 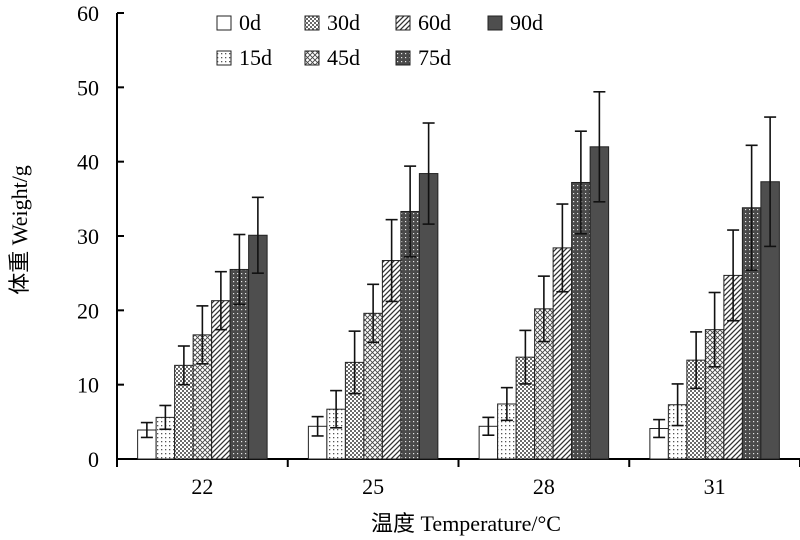 What do you see at coordinates (526, 22) in the screenshot?
I see `legend-label-90d: 90d` at bounding box center [526, 22].